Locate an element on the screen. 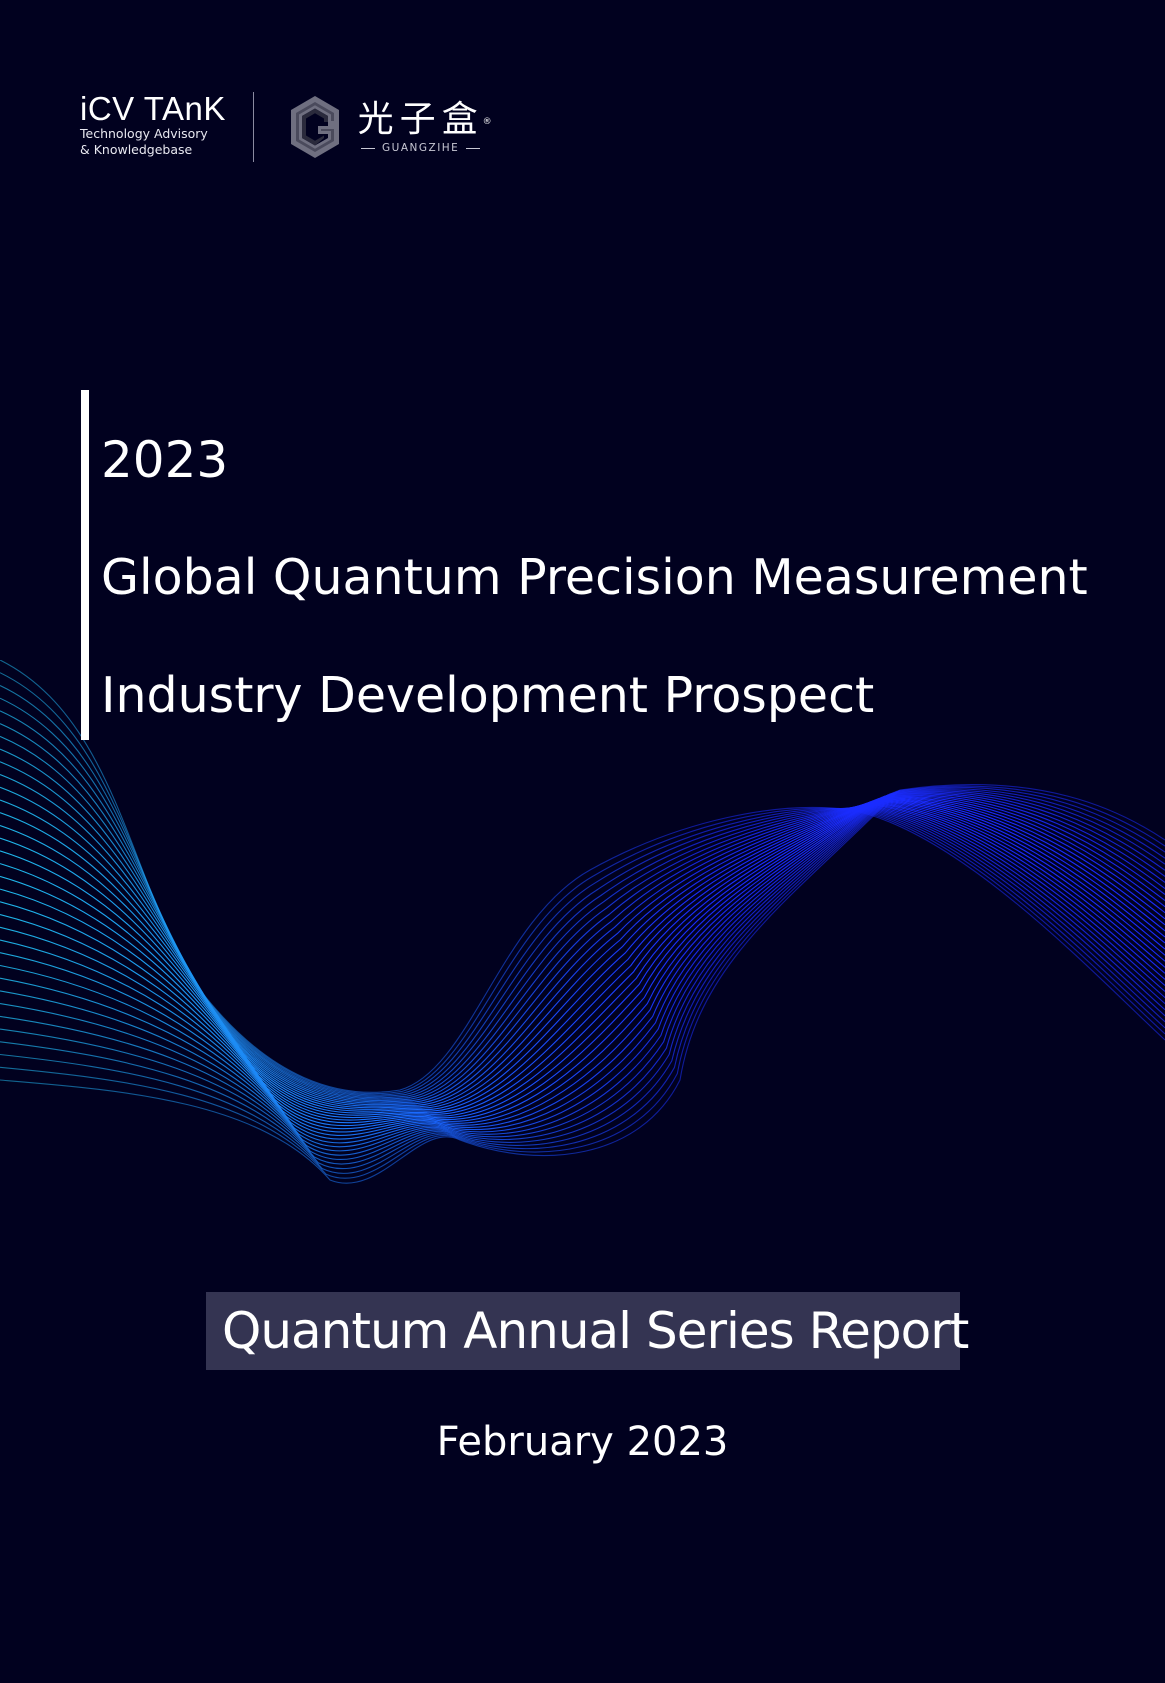 The image size is (1165, 1683). icv-tank-subtitle-line2: & Knowledgebase is located at coordinates (136, 149).